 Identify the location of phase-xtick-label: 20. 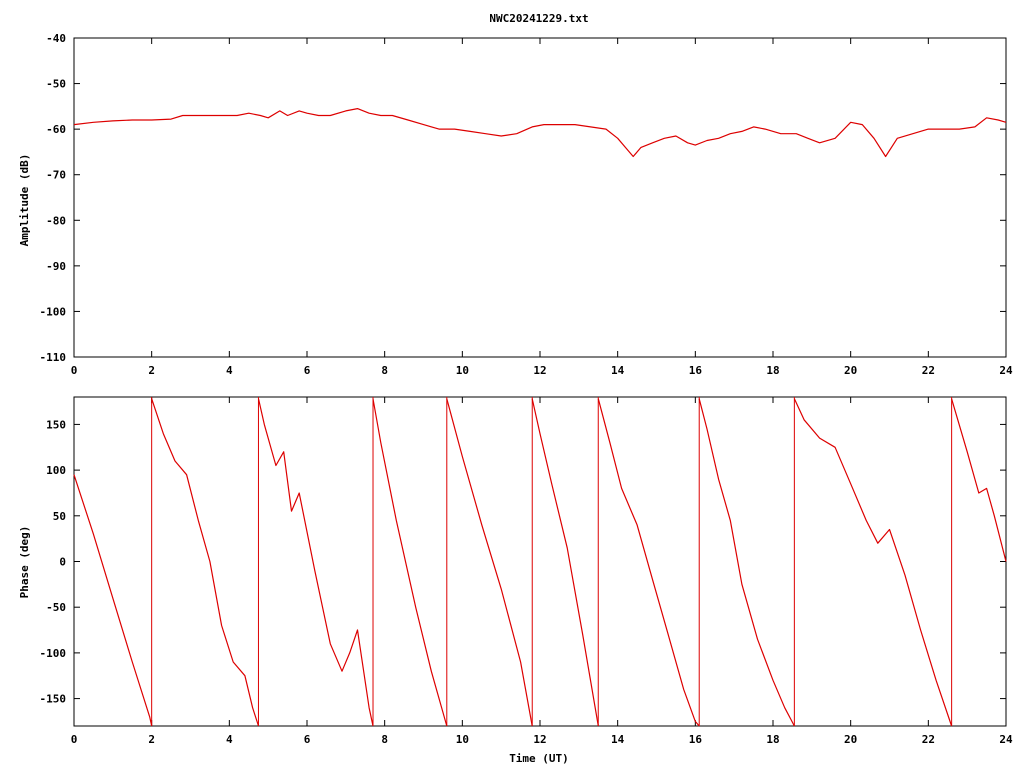
(850, 739).